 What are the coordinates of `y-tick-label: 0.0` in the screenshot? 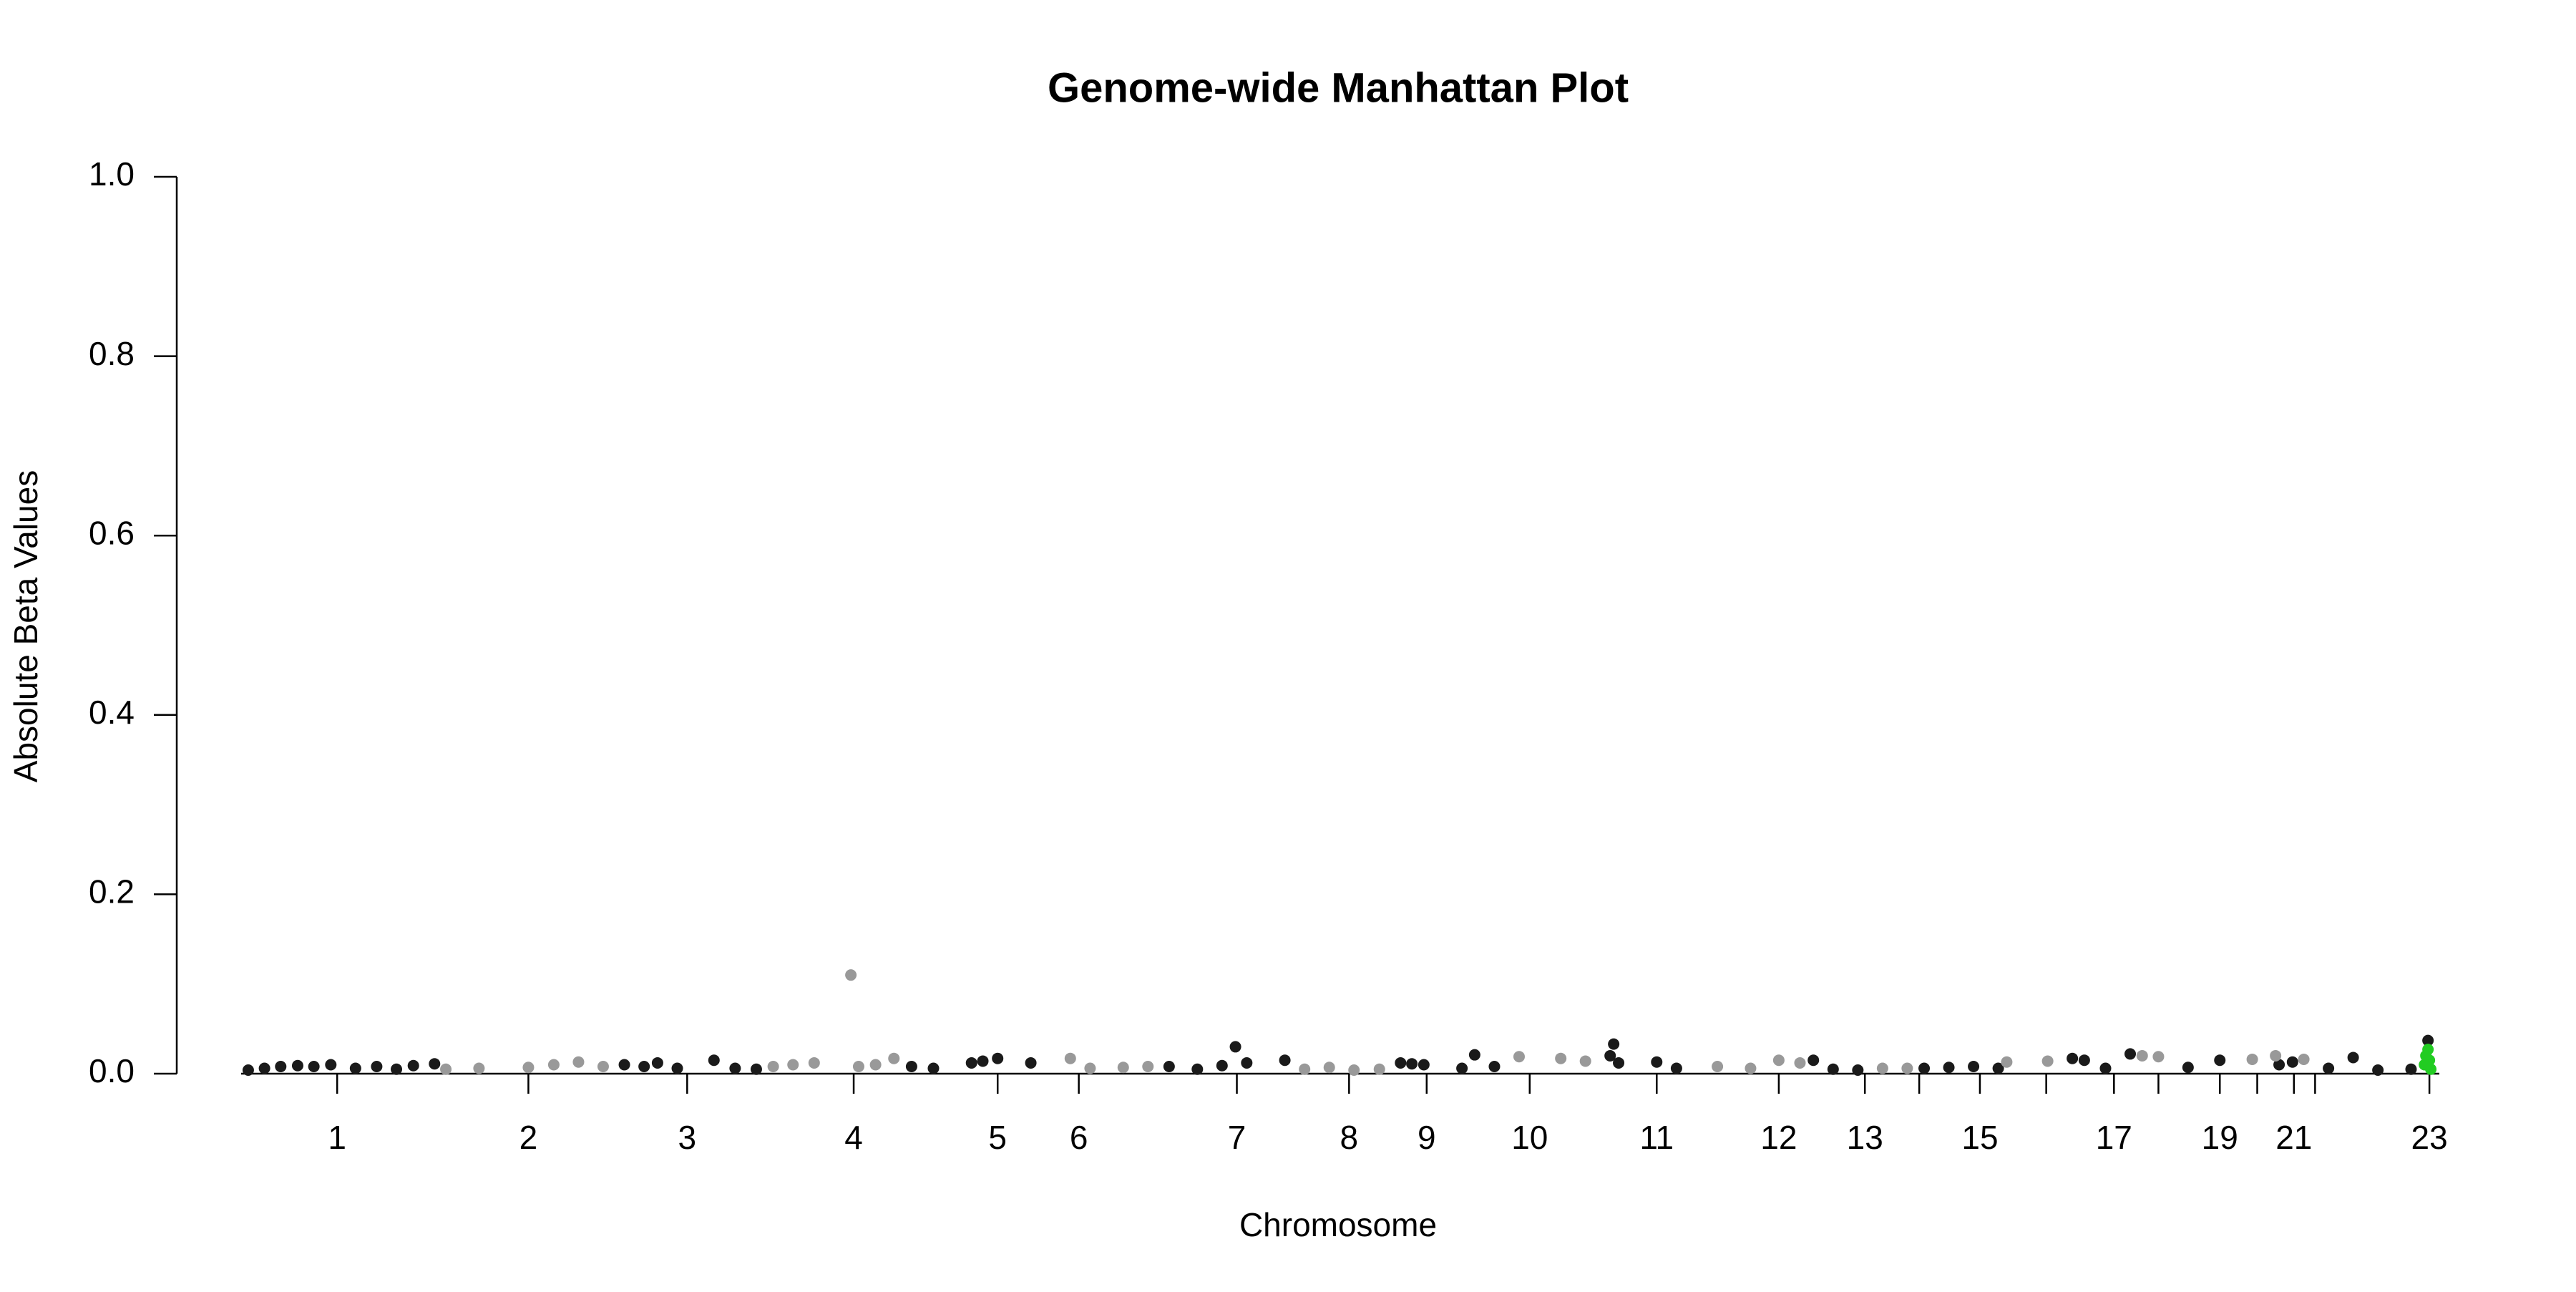 It's located at (112, 1070).